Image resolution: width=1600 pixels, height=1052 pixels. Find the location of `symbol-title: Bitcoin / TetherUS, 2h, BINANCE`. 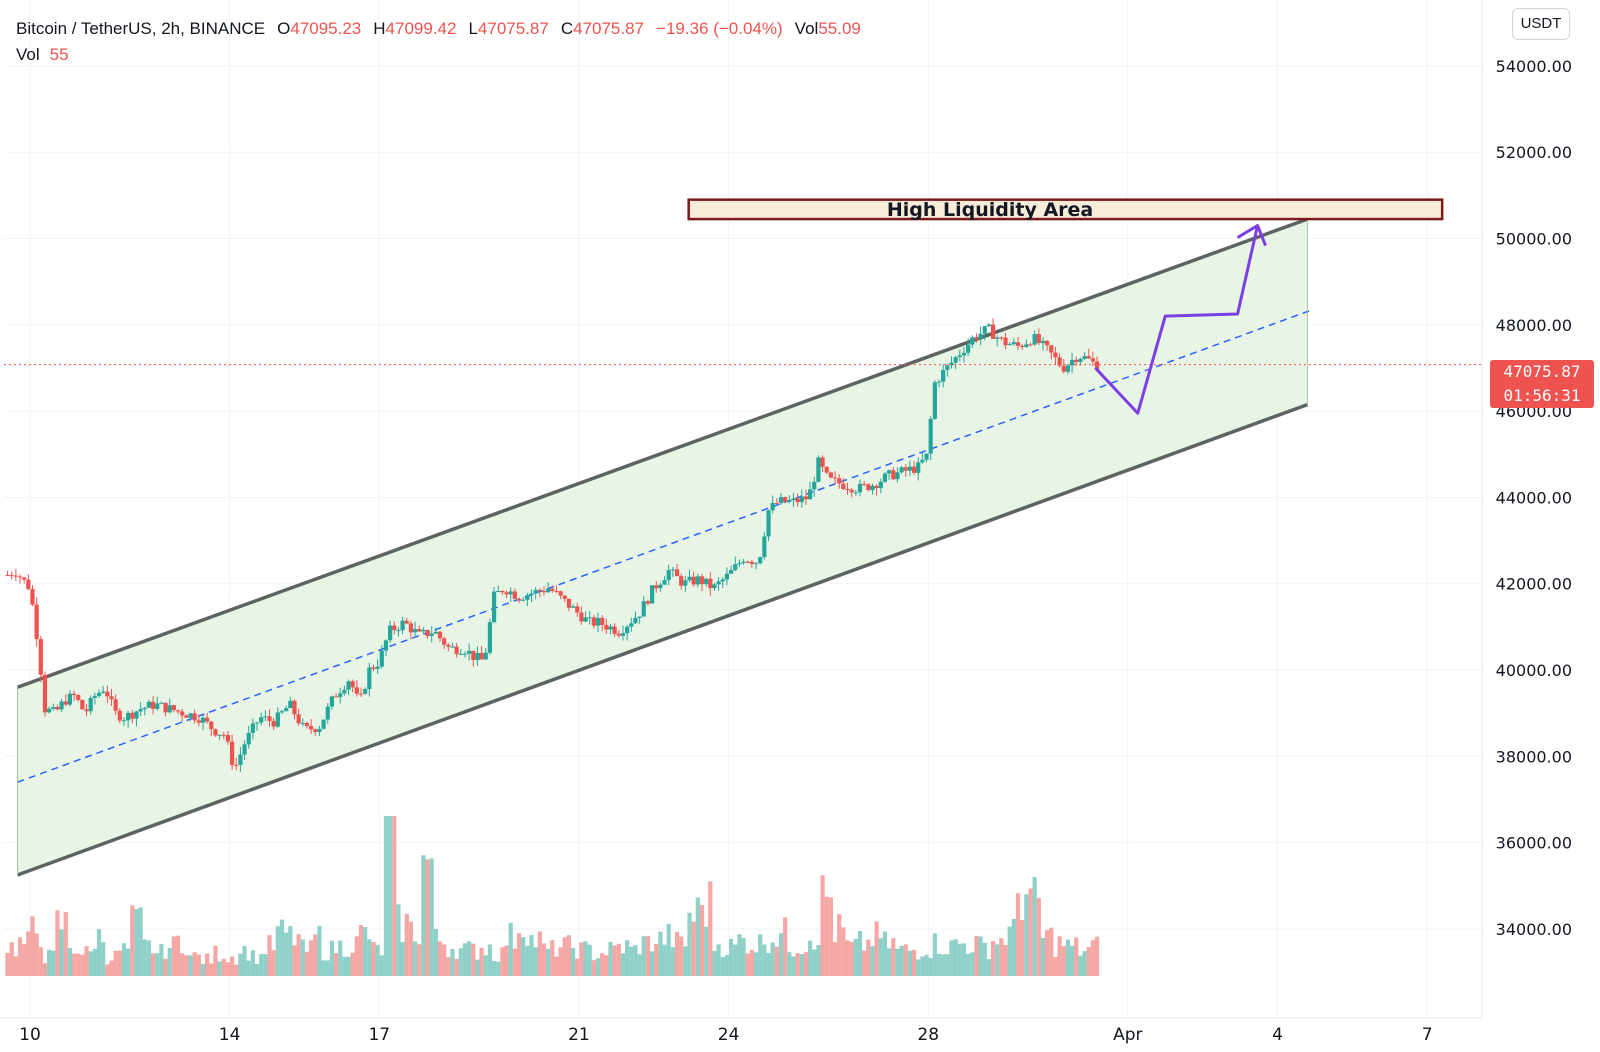

symbol-title: Bitcoin / TetherUS, 2h, BINANCE is located at coordinates (141, 28).